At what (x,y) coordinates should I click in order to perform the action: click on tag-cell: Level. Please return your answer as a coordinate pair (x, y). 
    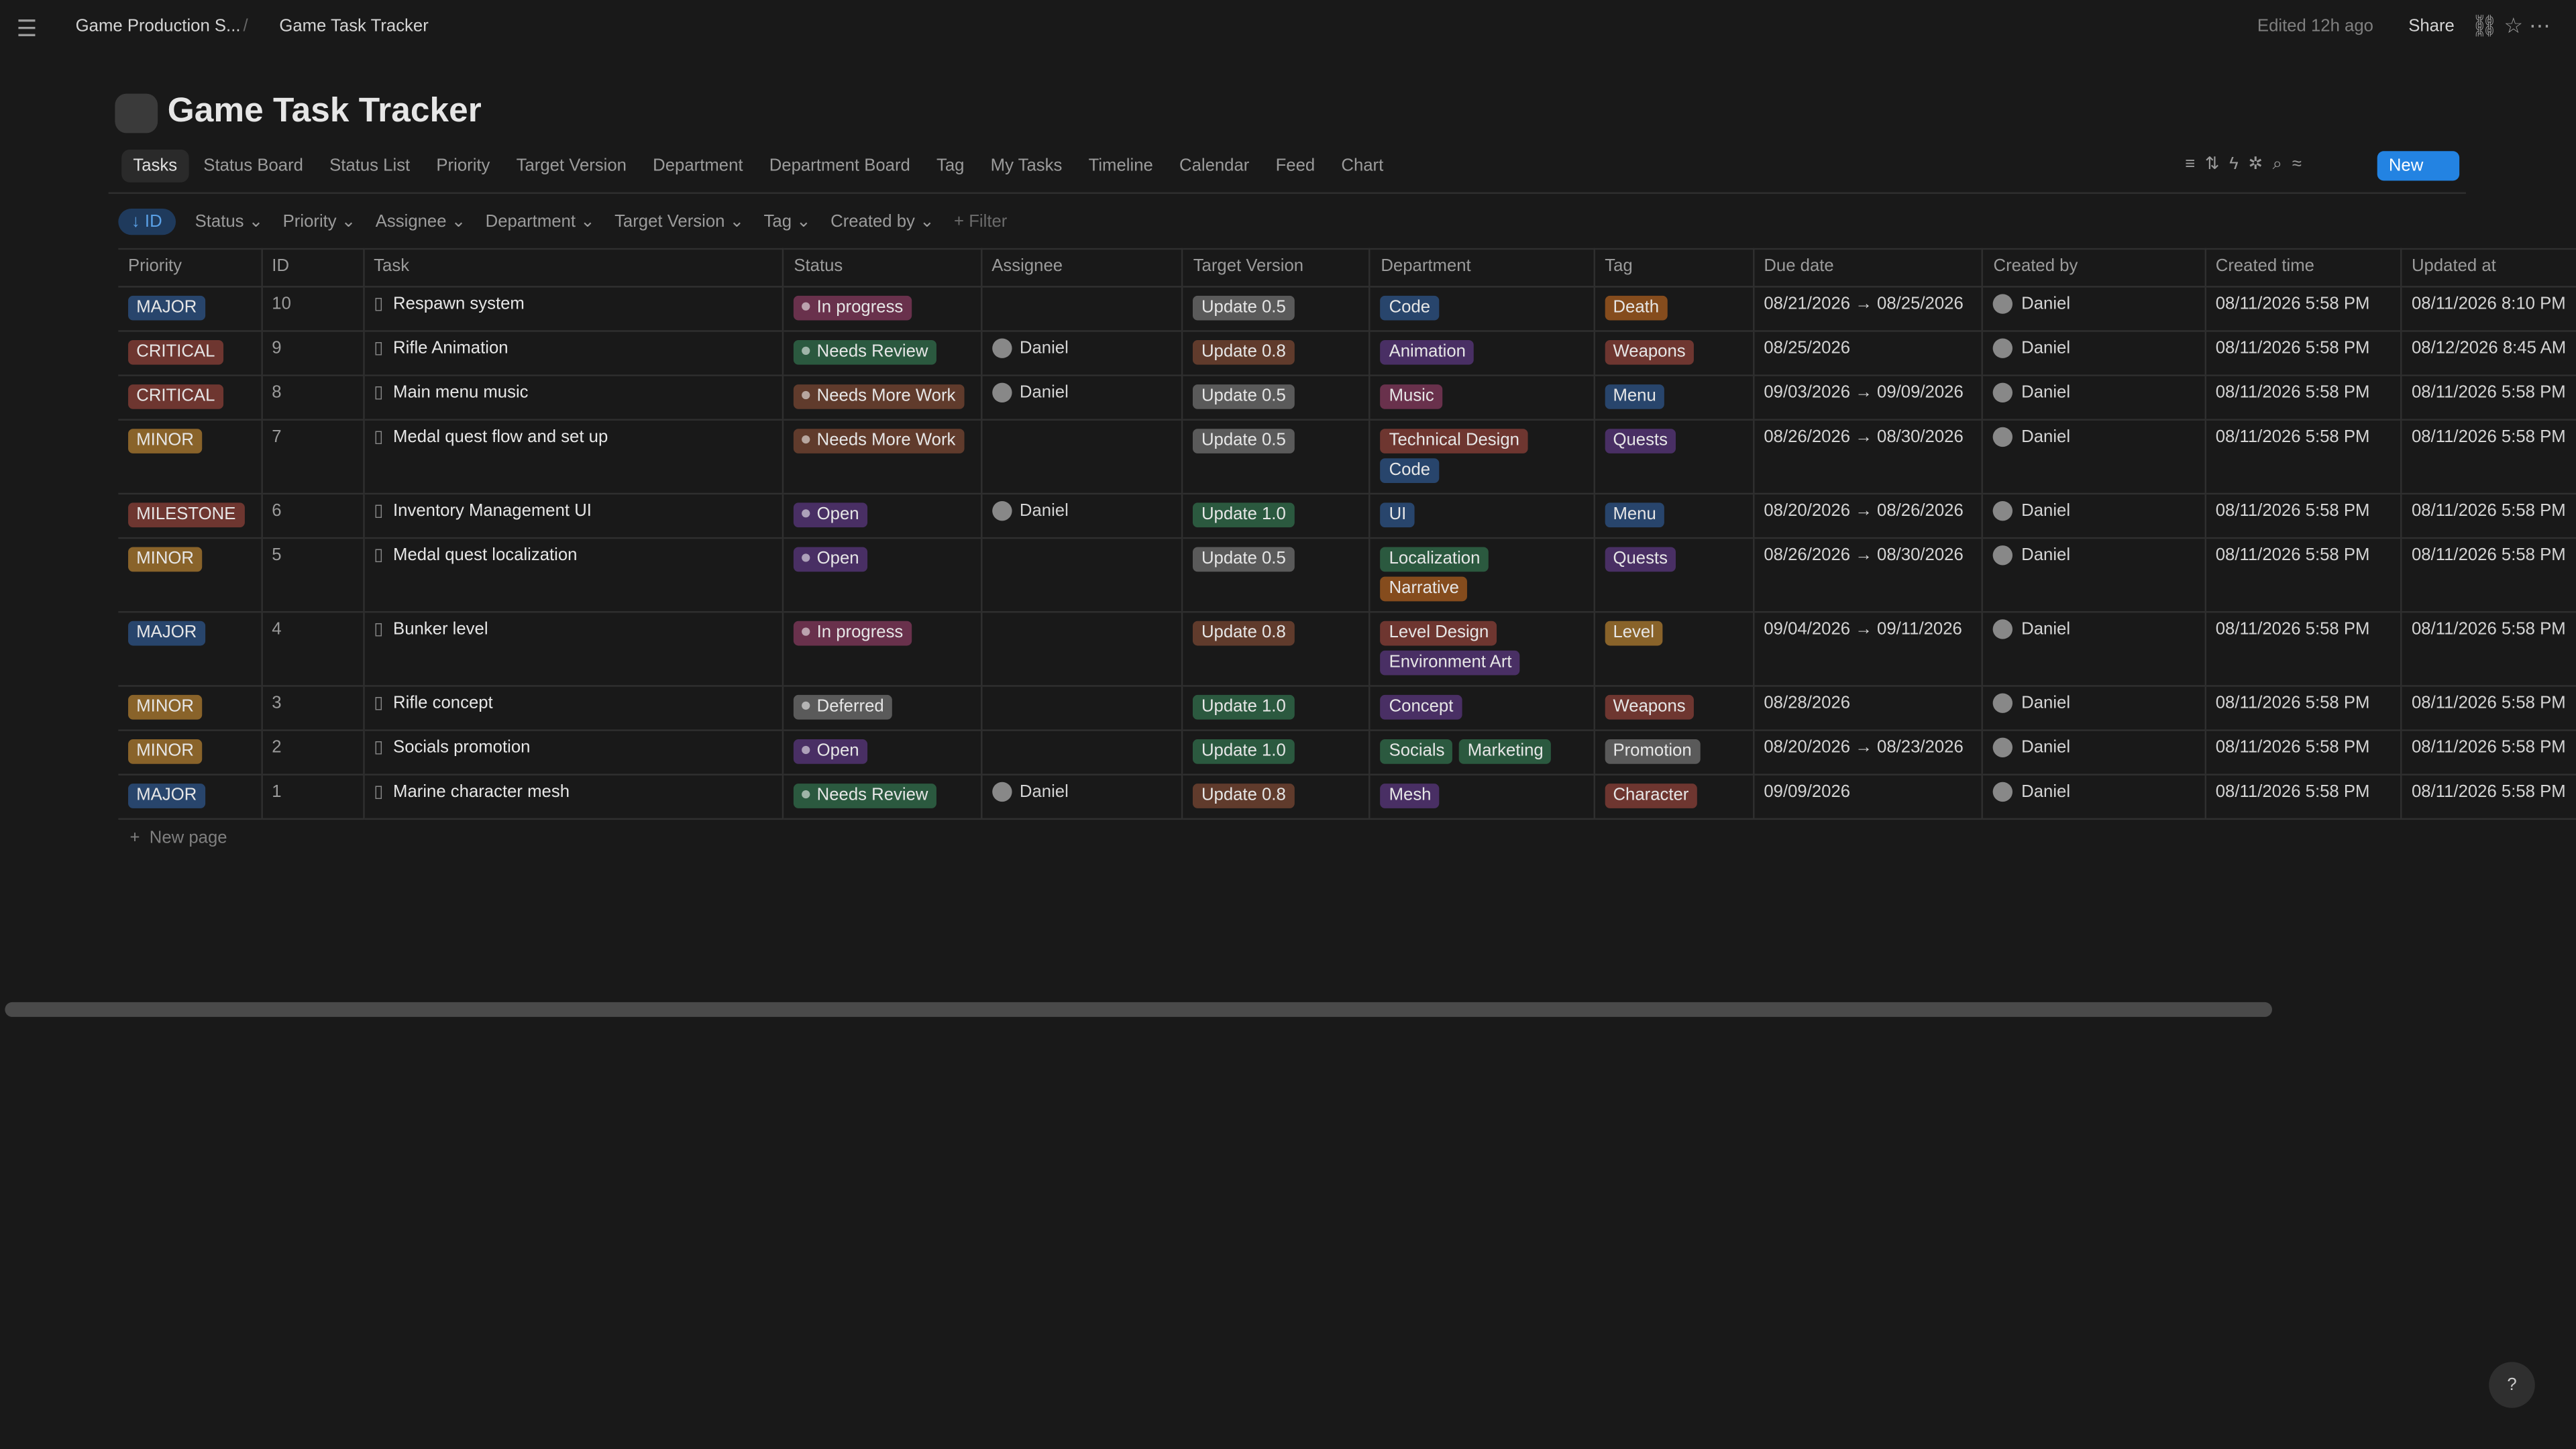
    Looking at the image, I should click on (1674, 649).